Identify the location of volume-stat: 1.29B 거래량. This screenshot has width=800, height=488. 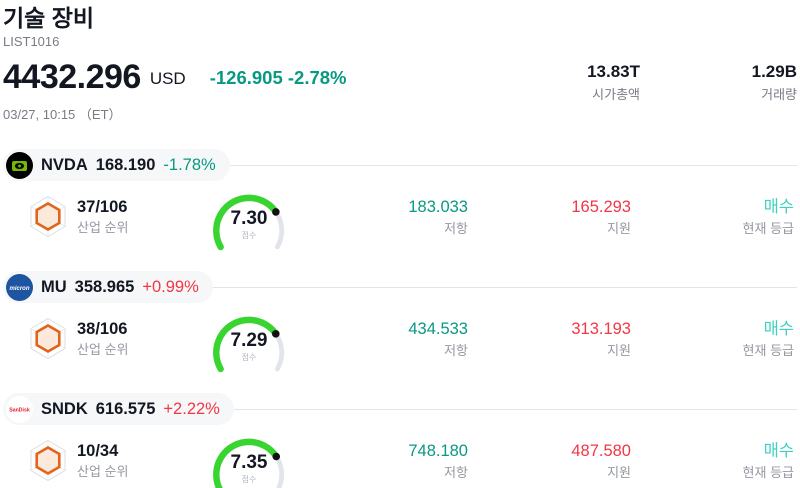
(718, 81).